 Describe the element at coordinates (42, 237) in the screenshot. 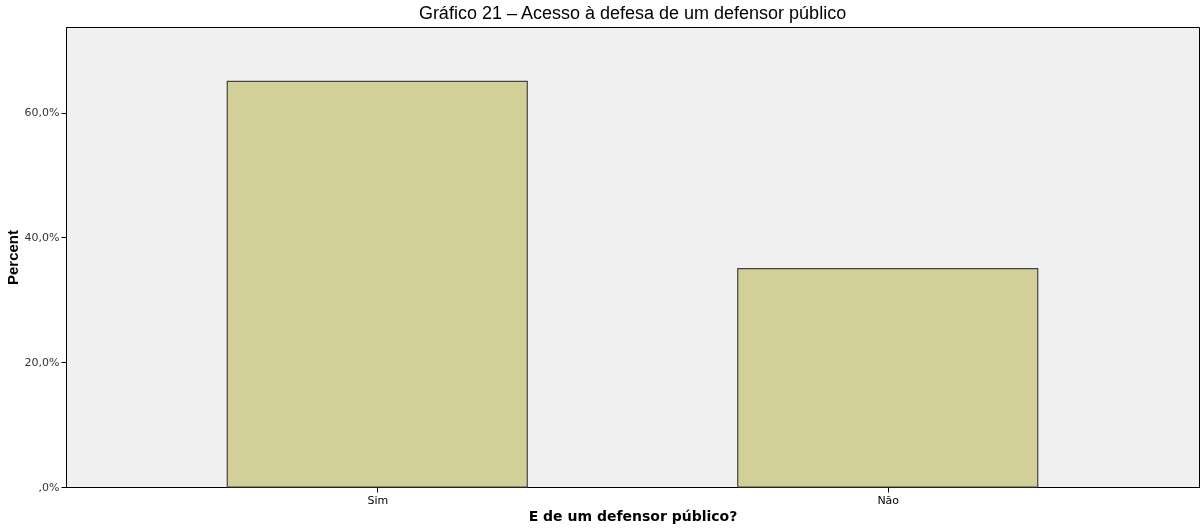

I see `y-tick-label: 40,0%` at that location.